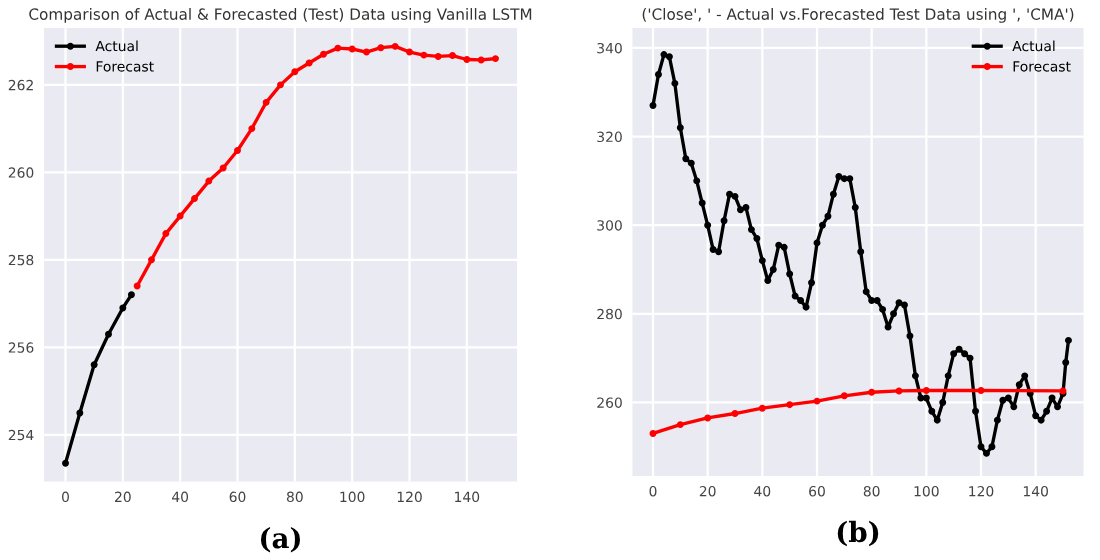  What do you see at coordinates (280, 539) in the screenshot?
I see `text: (a)` at bounding box center [280, 539].